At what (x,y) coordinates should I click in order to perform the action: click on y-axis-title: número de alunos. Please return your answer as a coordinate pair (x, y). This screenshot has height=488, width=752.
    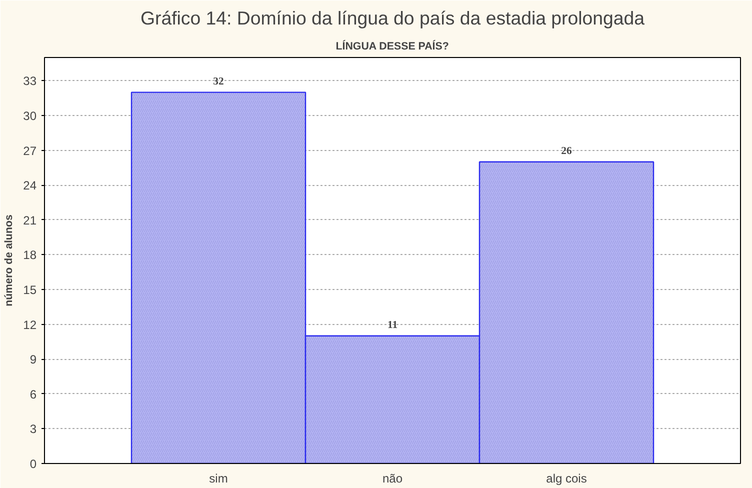
    Looking at the image, I should click on (9, 260).